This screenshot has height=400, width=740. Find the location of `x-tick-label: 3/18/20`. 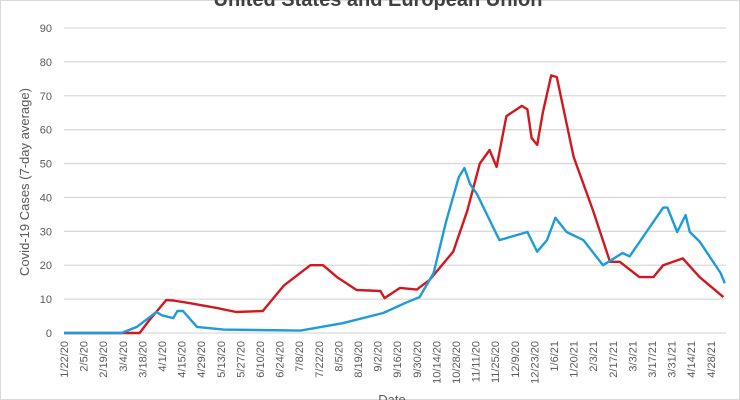

x-tick-label: 3/18/20 is located at coordinates (143, 359).